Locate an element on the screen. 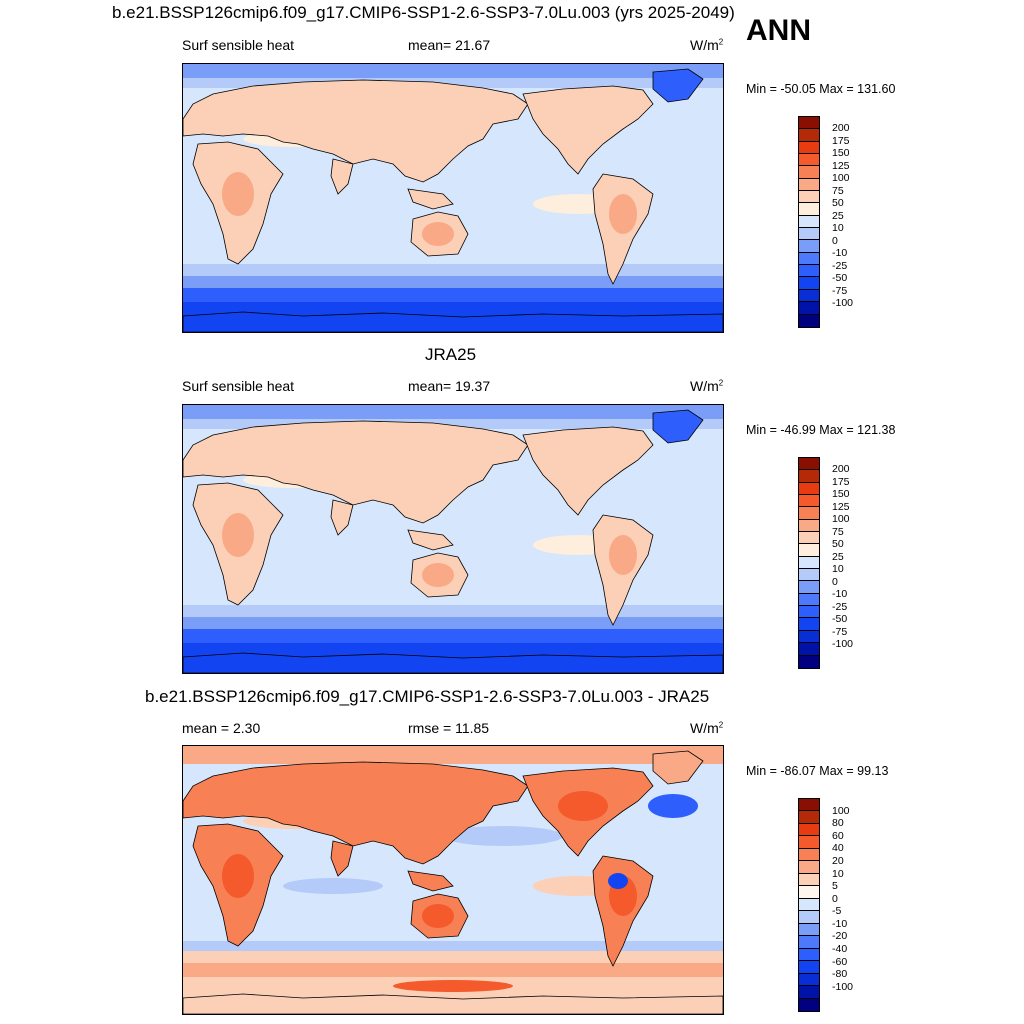 Image resolution: width=1024 pixels, height=1024 pixels. panel3-minmax: Min = -86.07 Max = 99.13 is located at coordinates (817, 771).